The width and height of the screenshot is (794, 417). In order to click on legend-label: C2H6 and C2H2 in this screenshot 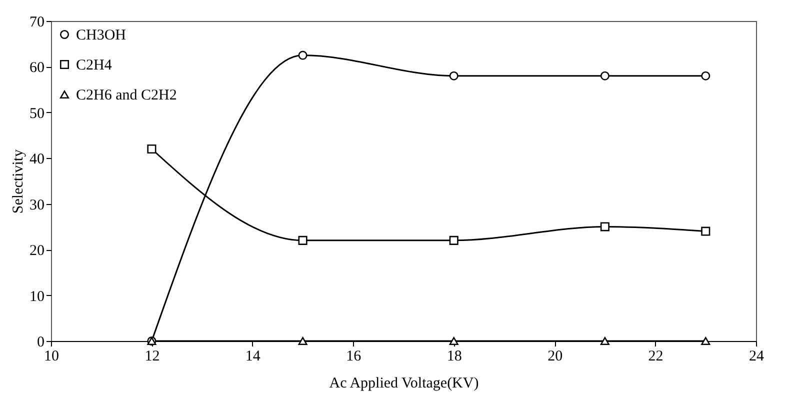, I will do `click(126, 96)`.